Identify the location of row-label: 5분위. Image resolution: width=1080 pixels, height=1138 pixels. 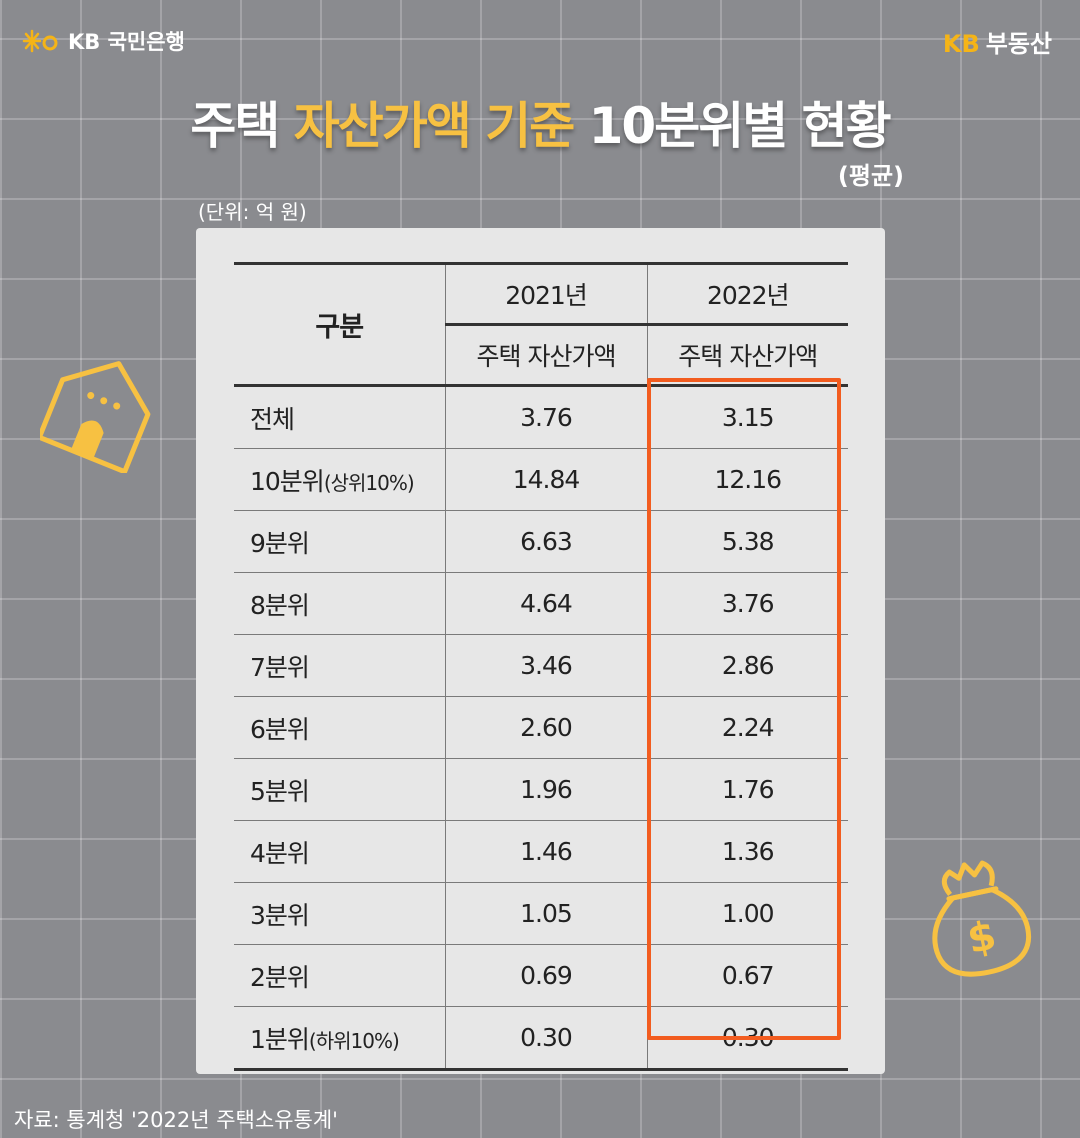
(339, 789).